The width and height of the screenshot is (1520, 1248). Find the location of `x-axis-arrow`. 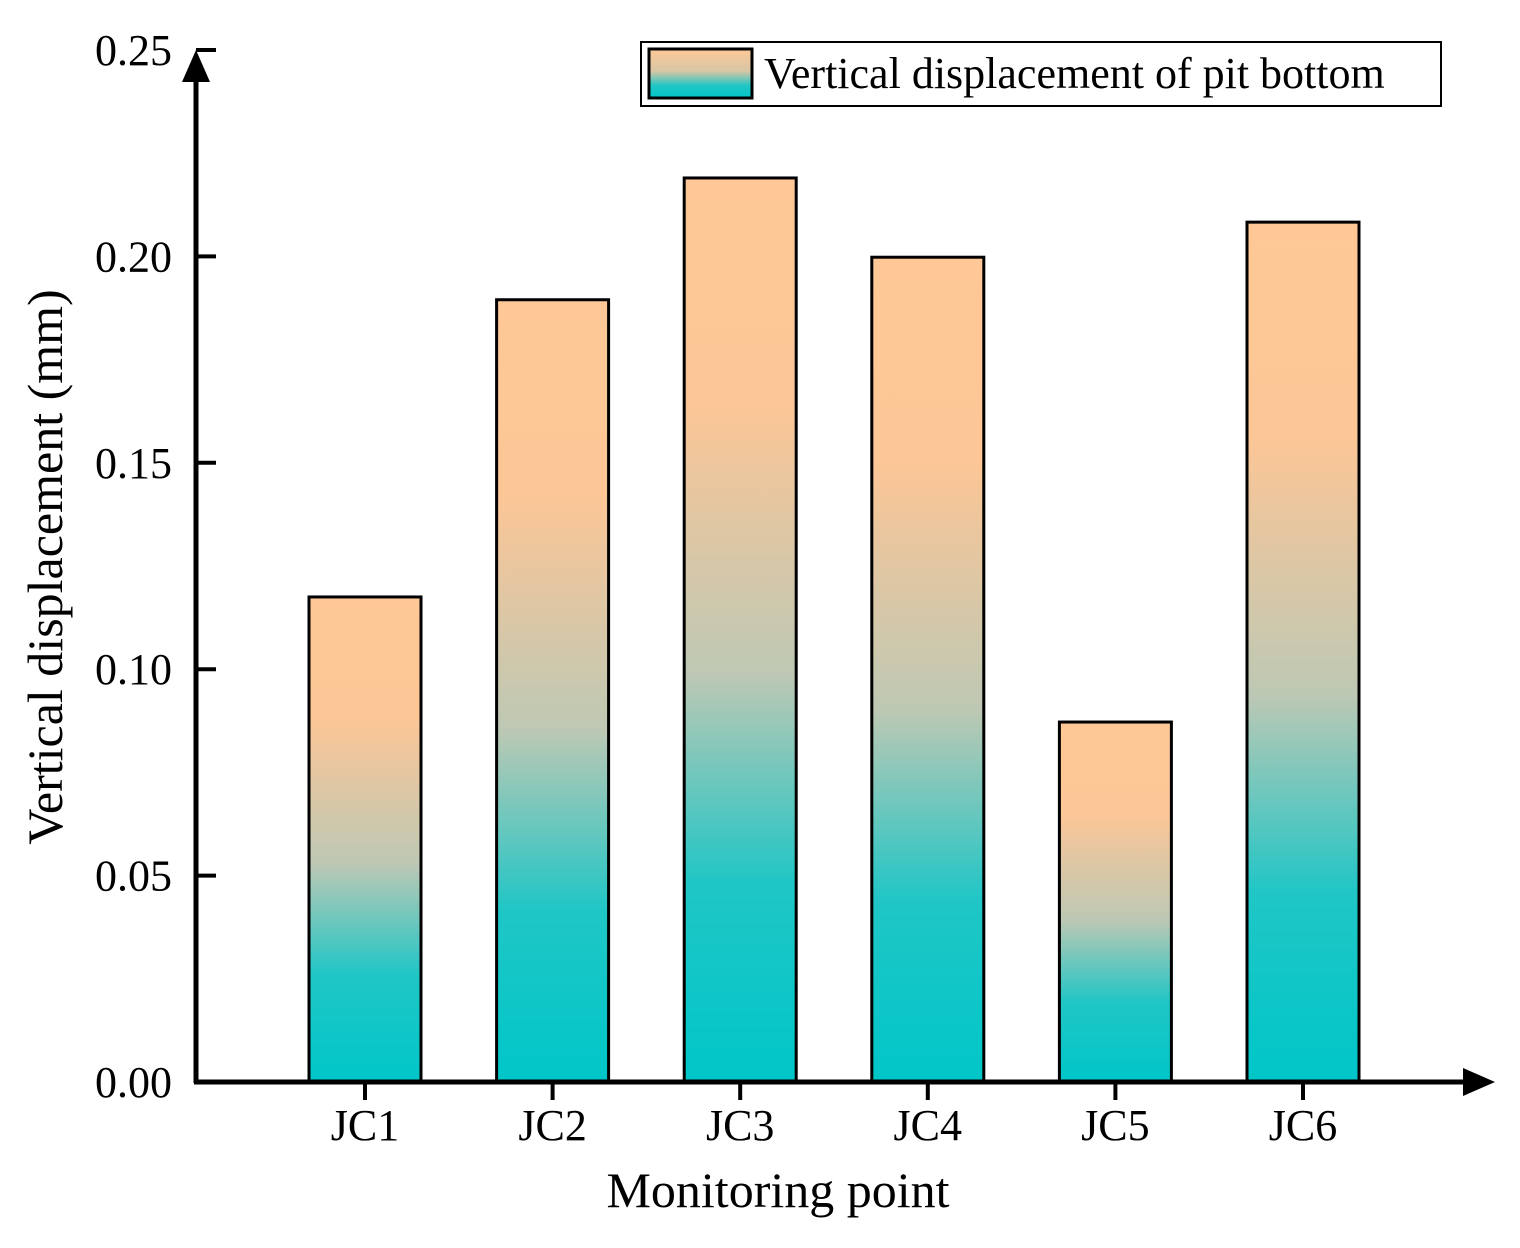

x-axis-arrow is located at coordinates (1479, 1082).